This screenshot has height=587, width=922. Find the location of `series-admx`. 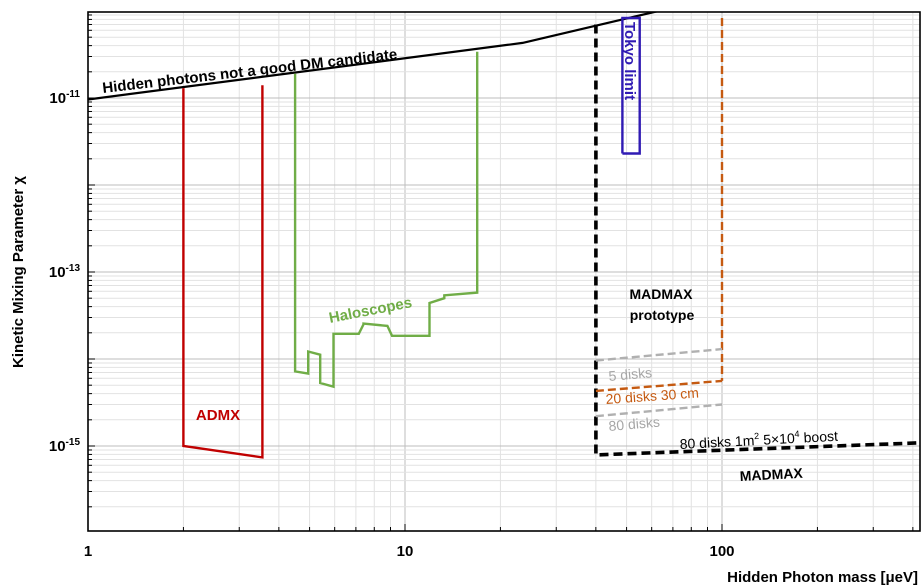

series-admx is located at coordinates (223, 272).